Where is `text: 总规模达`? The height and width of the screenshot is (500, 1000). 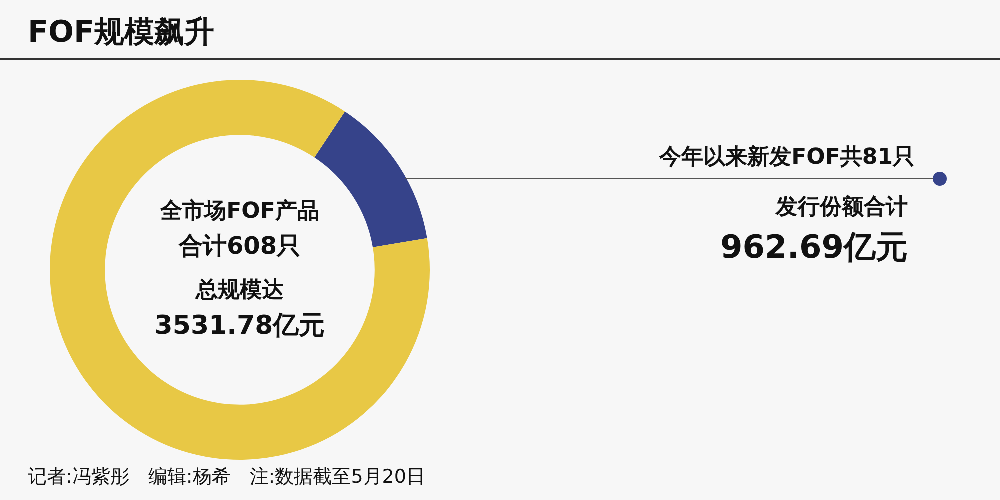
text: 总规模达 is located at coordinates (239, 291).